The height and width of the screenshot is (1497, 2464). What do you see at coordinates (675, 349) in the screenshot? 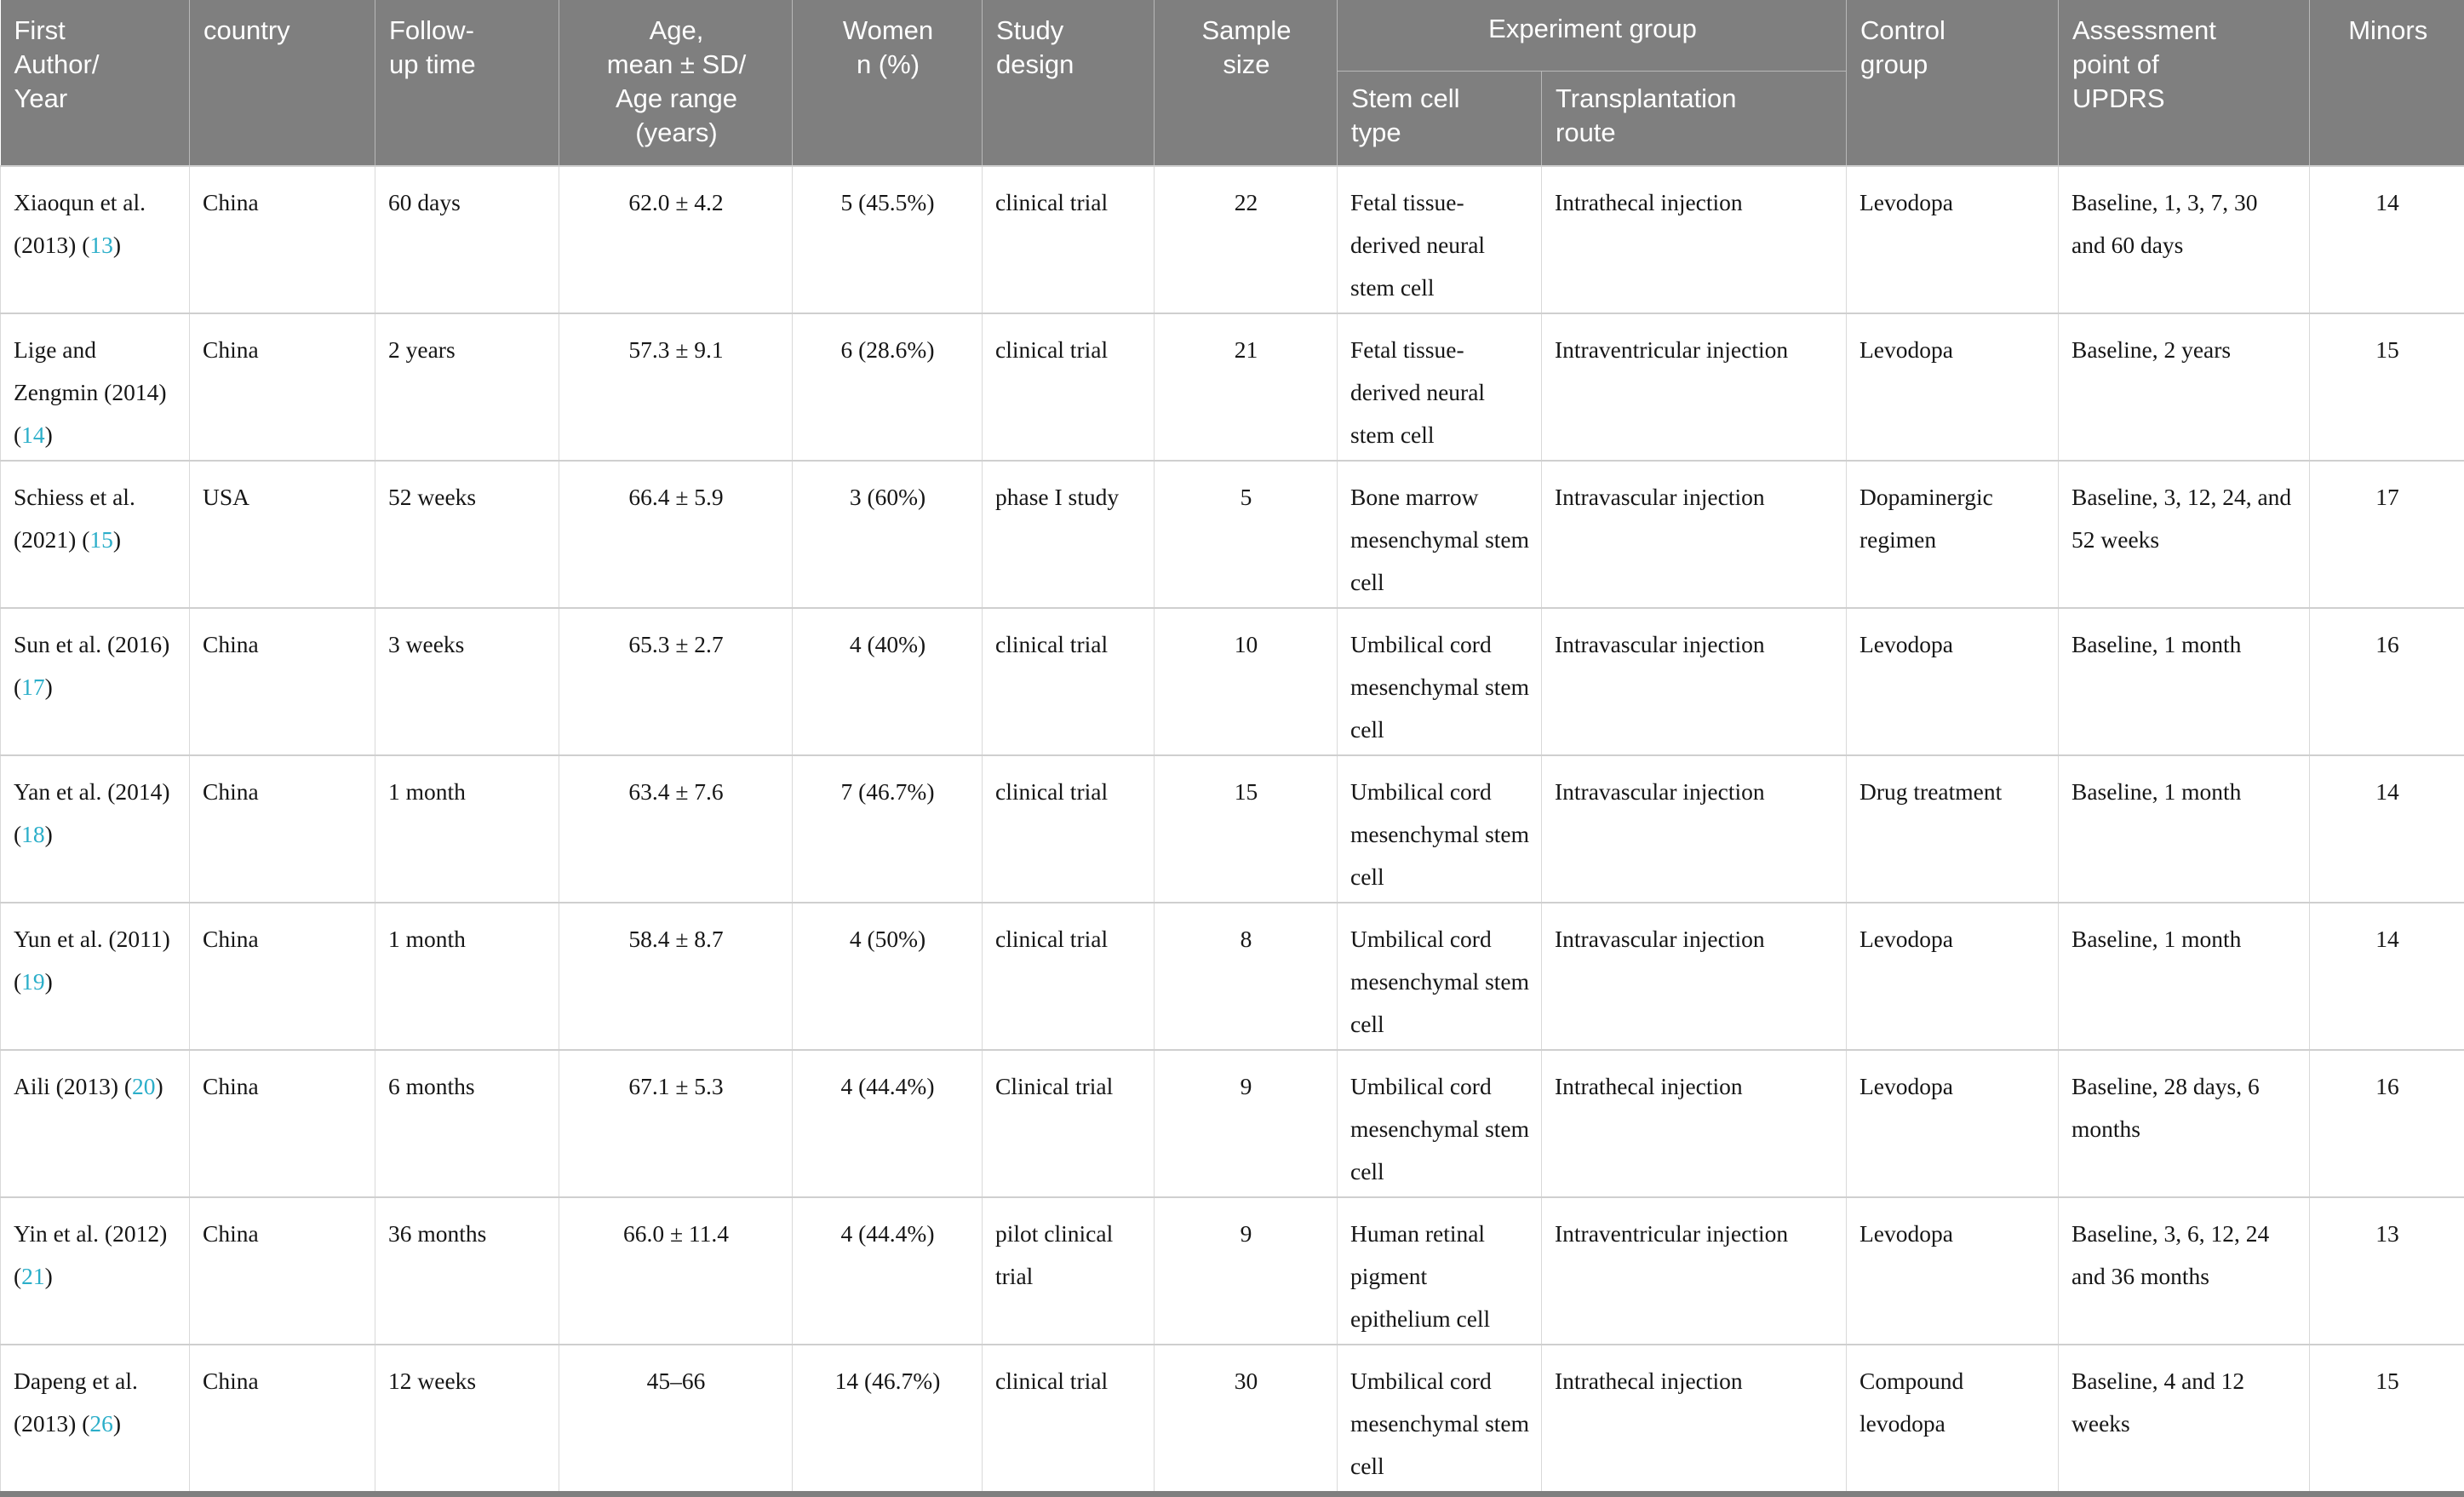
I see `cell-value: 57.3 ± 9.1` at bounding box center [675, 349].